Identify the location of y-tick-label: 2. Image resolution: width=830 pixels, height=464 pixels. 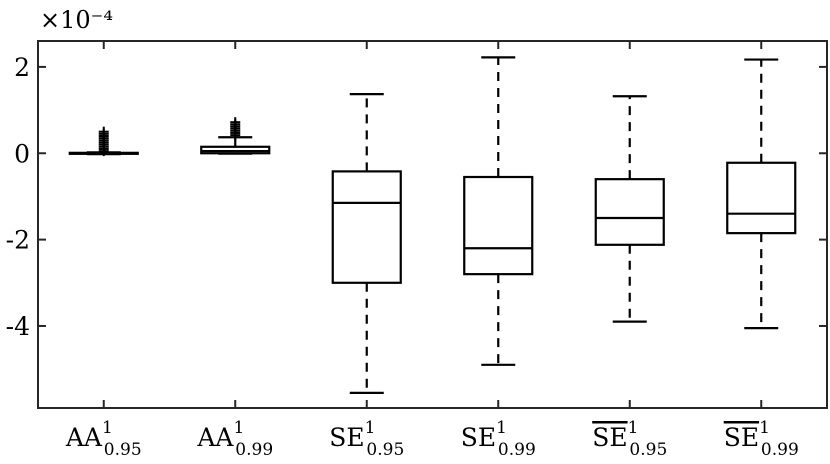
(22, 67).